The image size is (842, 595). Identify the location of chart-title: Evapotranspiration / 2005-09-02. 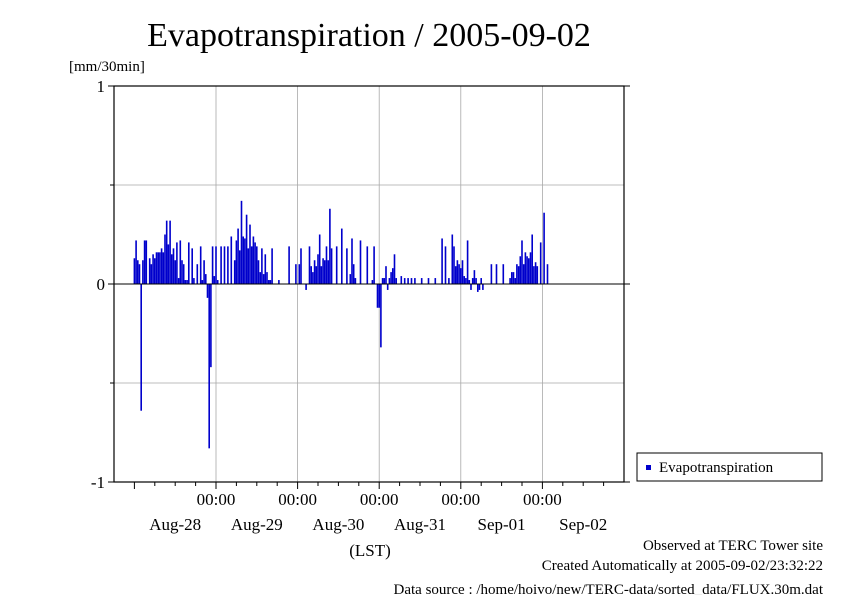
(369, 35).